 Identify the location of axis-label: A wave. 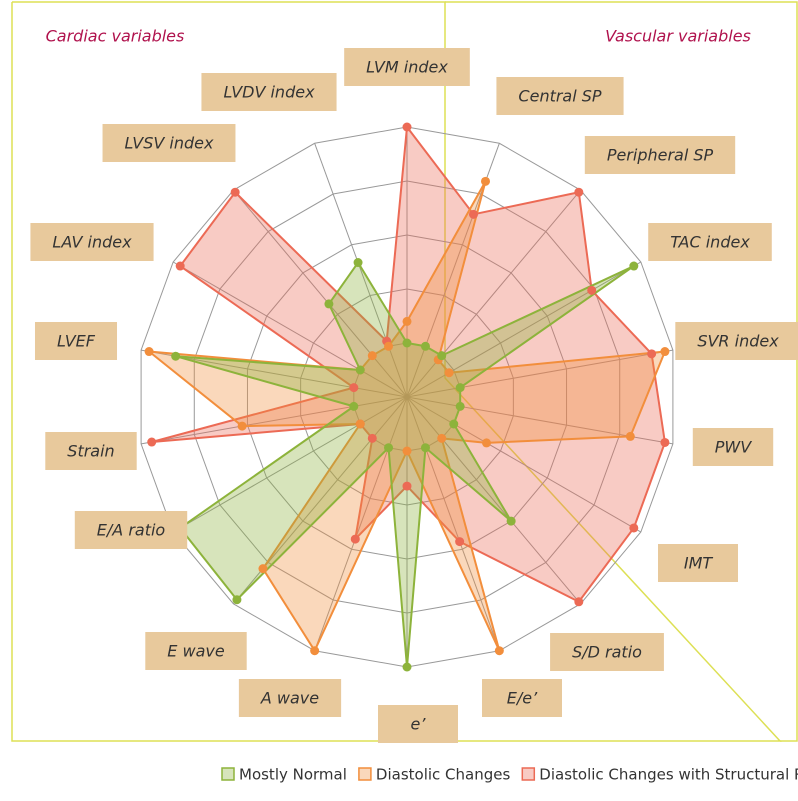
(289, 698).